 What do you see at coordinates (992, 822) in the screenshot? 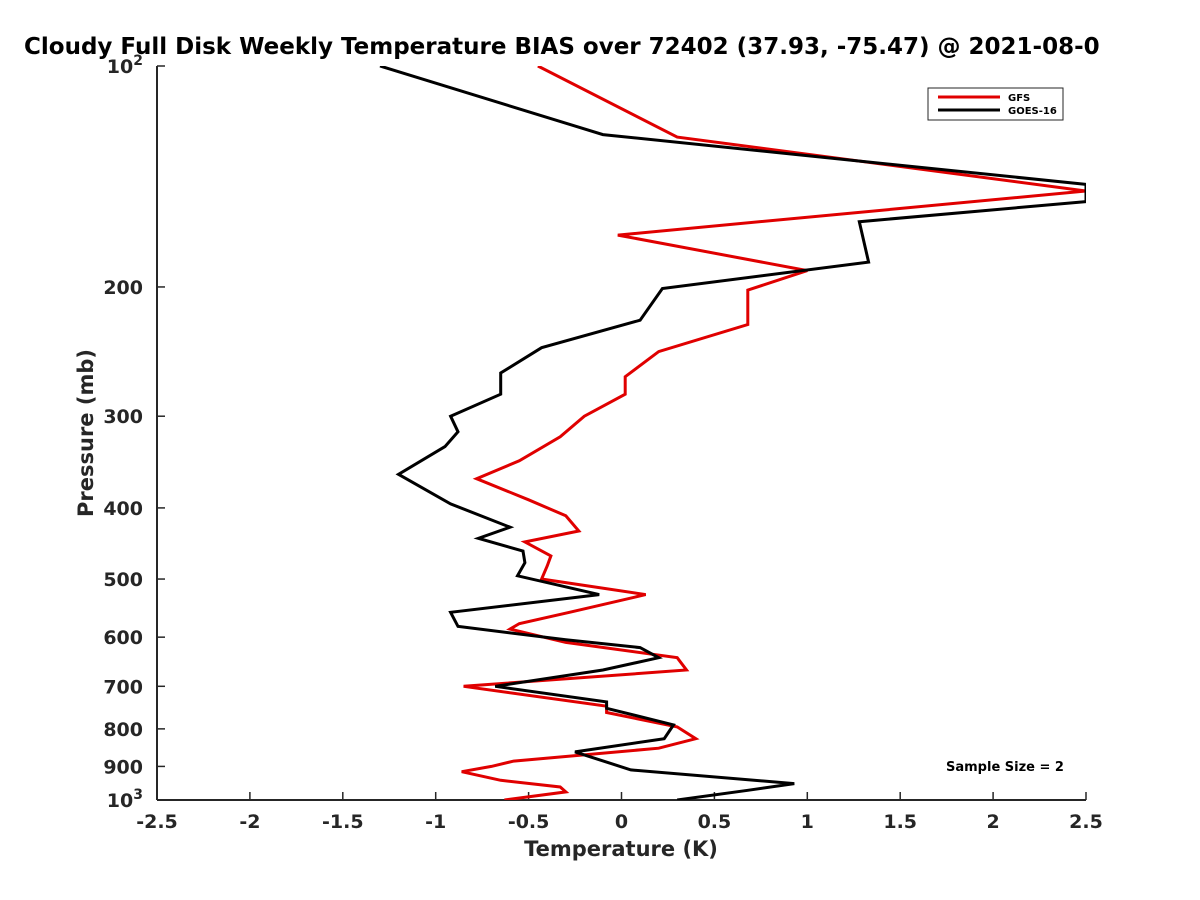
I see `x-tick-label: 2` at bounding box center [992, 822].